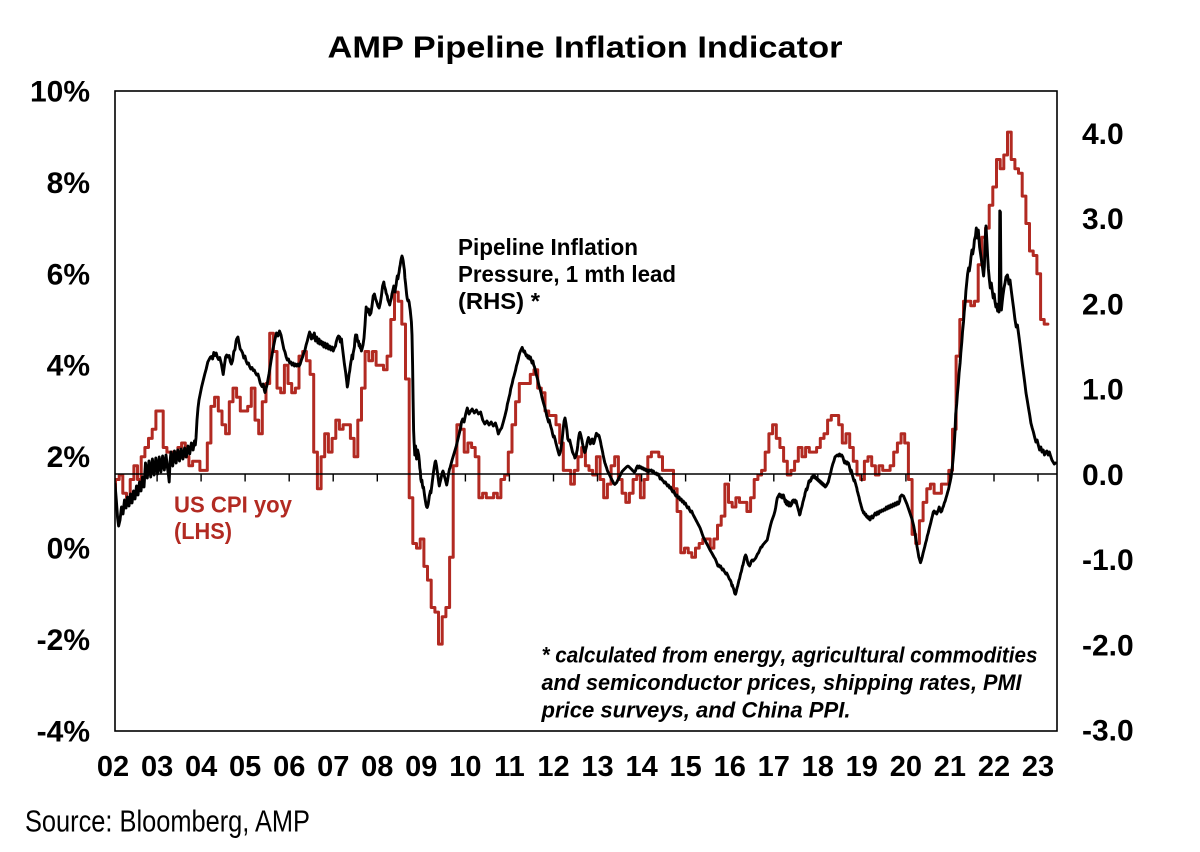  What do you see at coordinates (421, 767) in the screenshot?
I see `svg-text: 09` at bounding box center [421, 767].